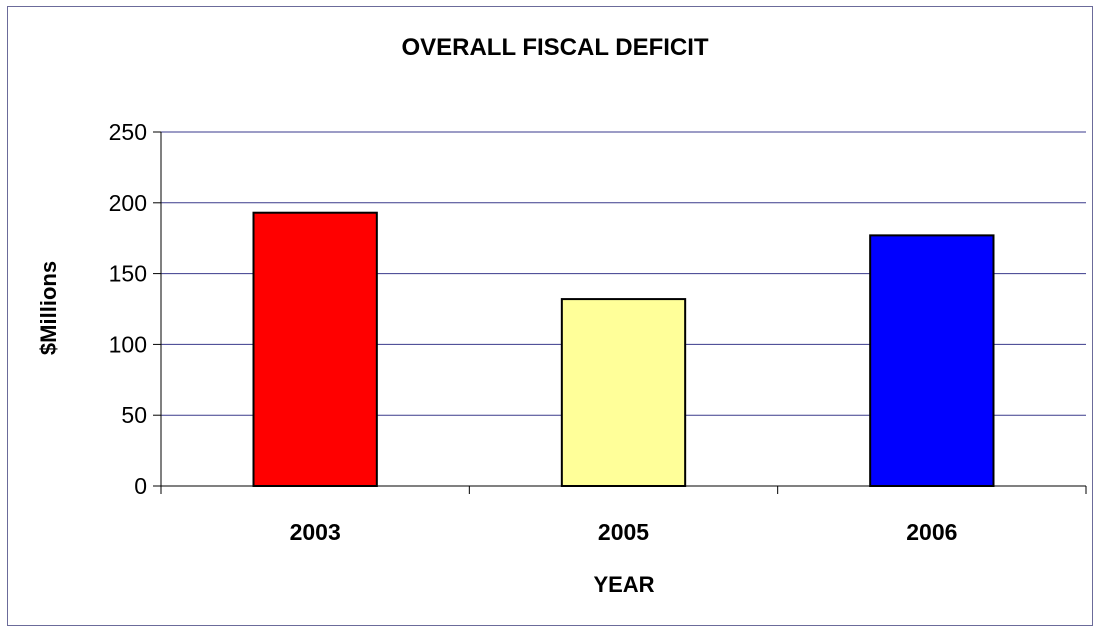 This screenshot has height=630, width=1097. Describe the element at coordinates (48, 308) in the screenshot. I see `y-axis-title: $Millions` at that location.